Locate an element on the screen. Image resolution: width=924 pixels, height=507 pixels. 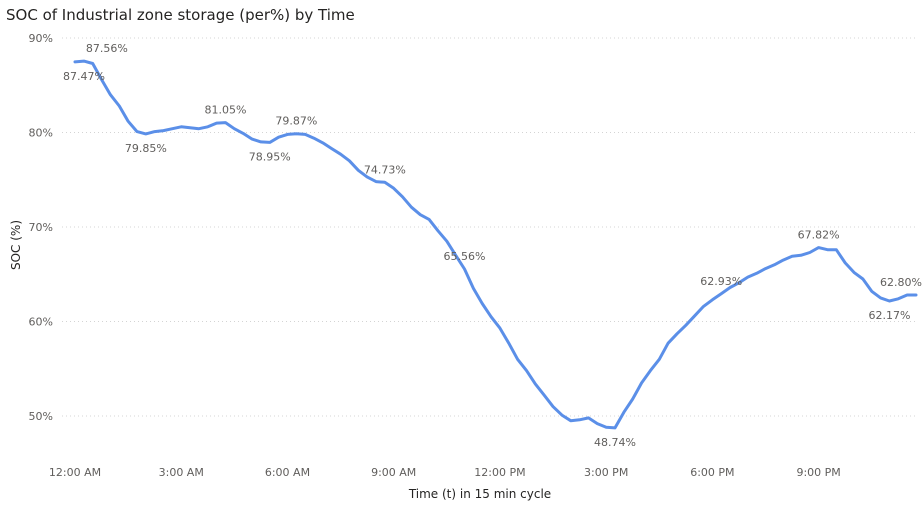
data-label: 62.17% is located at coordinates (889, 315).